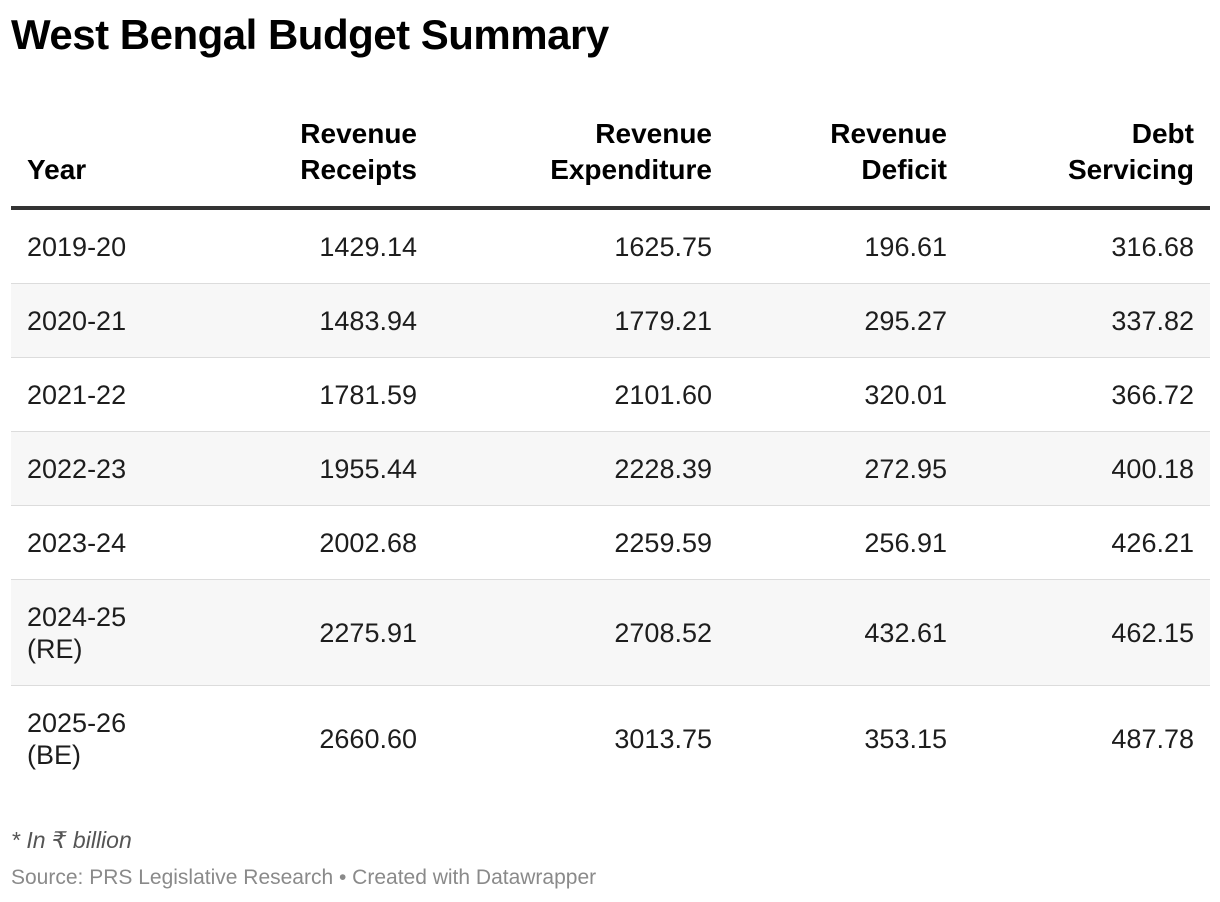  I want to click on cell-year: 2023-24, so click(111, 542).